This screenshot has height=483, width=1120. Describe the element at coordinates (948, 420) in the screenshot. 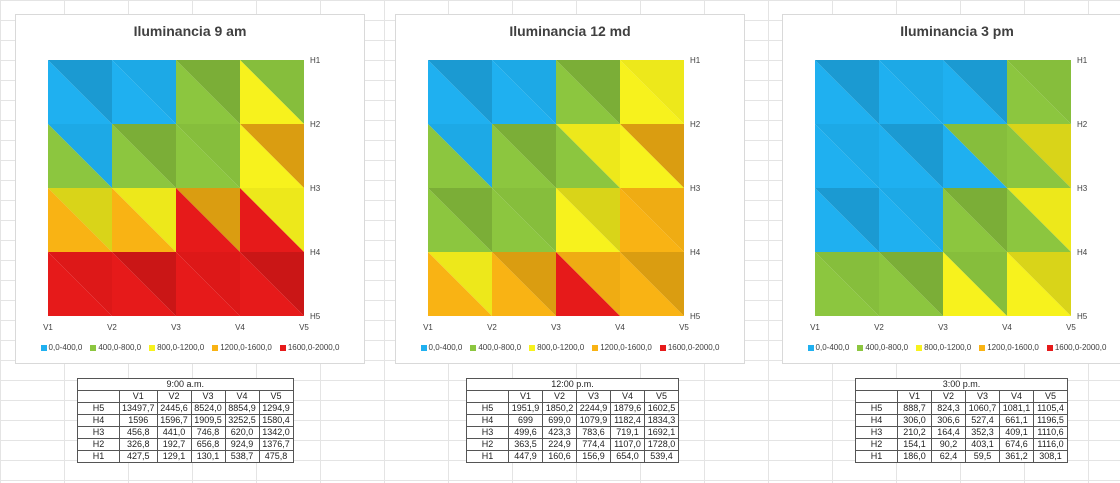

I see `table-cell: 306,6` at that location.